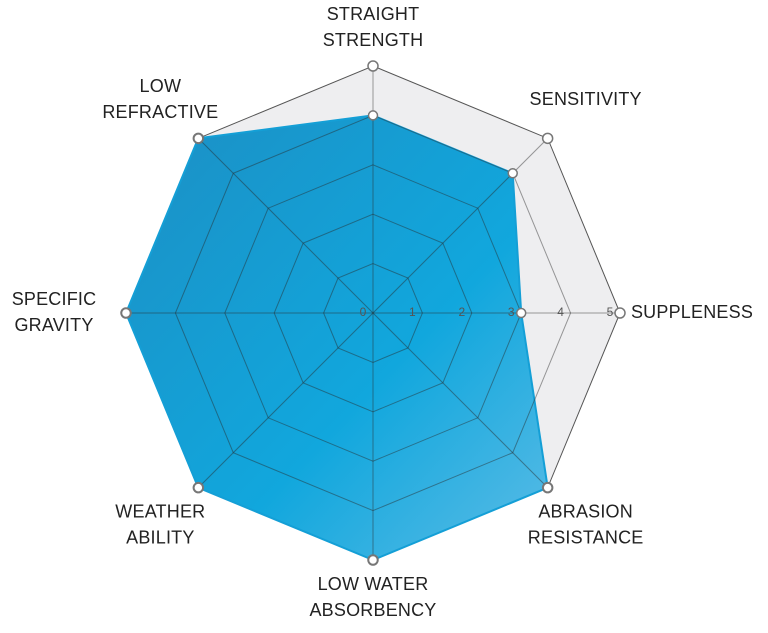 This screenshot has height=633, width=768. Describe the element at coordinates (373, 40) in the screenshot. I see `category-label: STRENGTH` at that location.